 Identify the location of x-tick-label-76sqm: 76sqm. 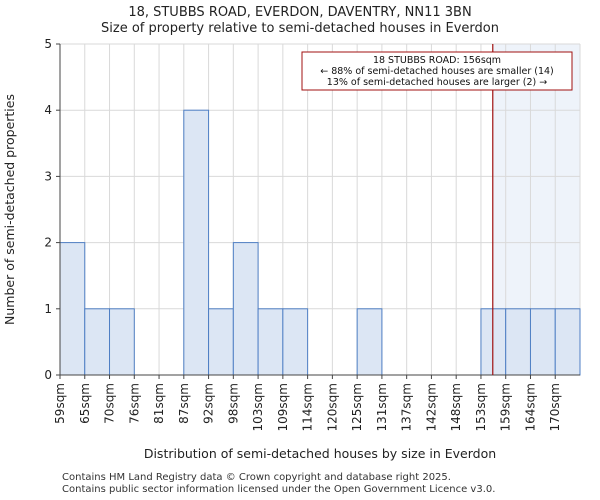
(134, 403).